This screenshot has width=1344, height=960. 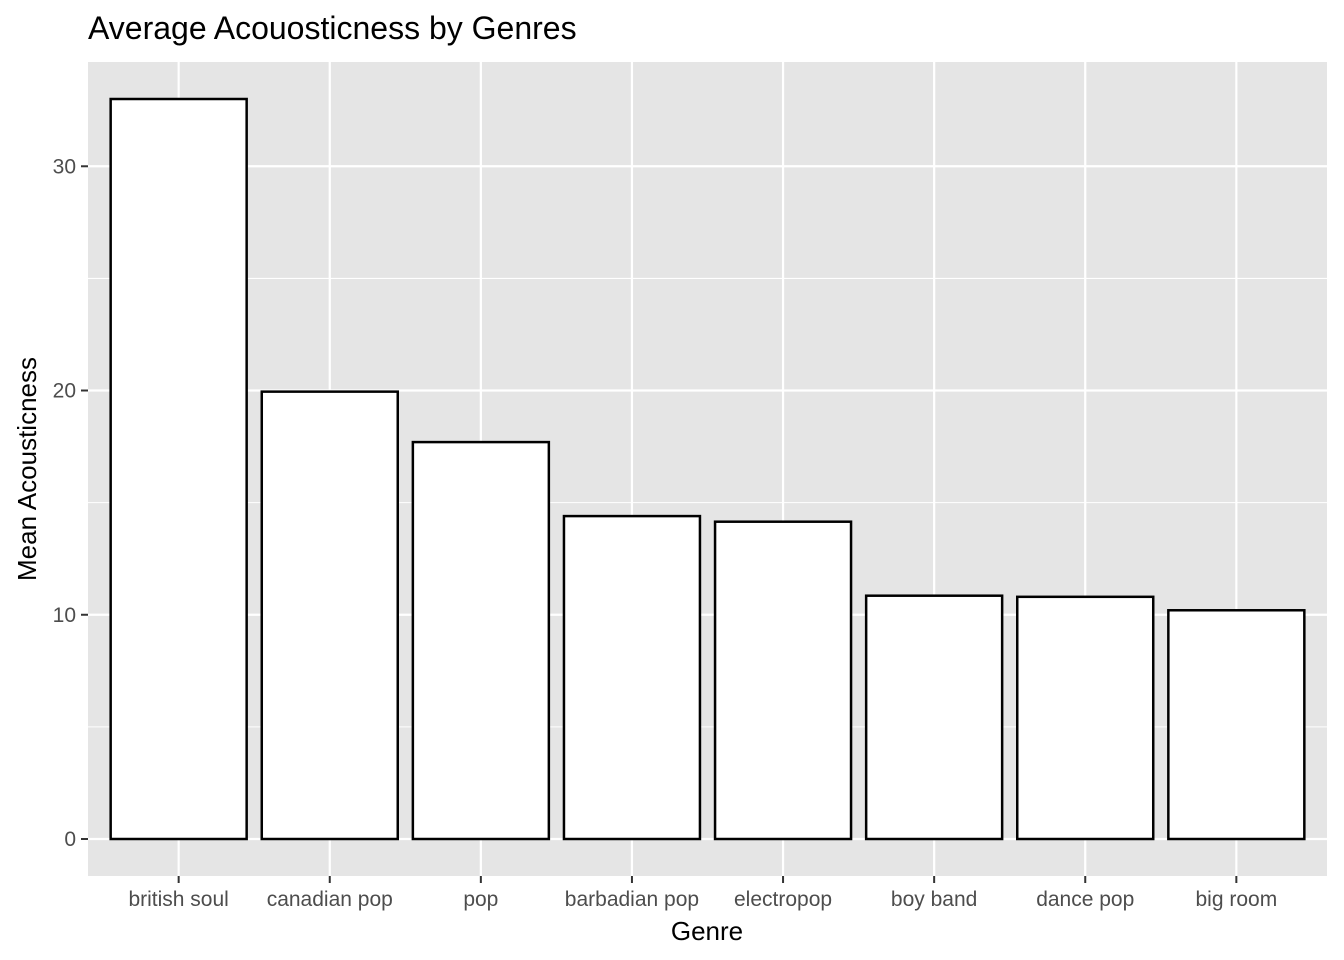 What do you see at coordinates (783, 680) in the screenshot?
I see `bar-electropop` at bounding box center [783, 680].